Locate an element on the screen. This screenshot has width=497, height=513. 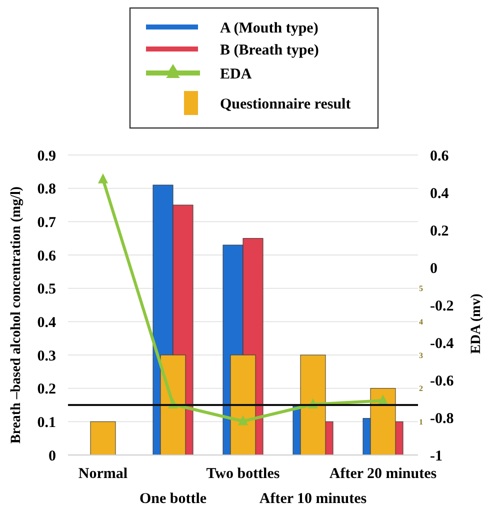
y-tick-label: 0.5 is located at coordinates (46, 290).